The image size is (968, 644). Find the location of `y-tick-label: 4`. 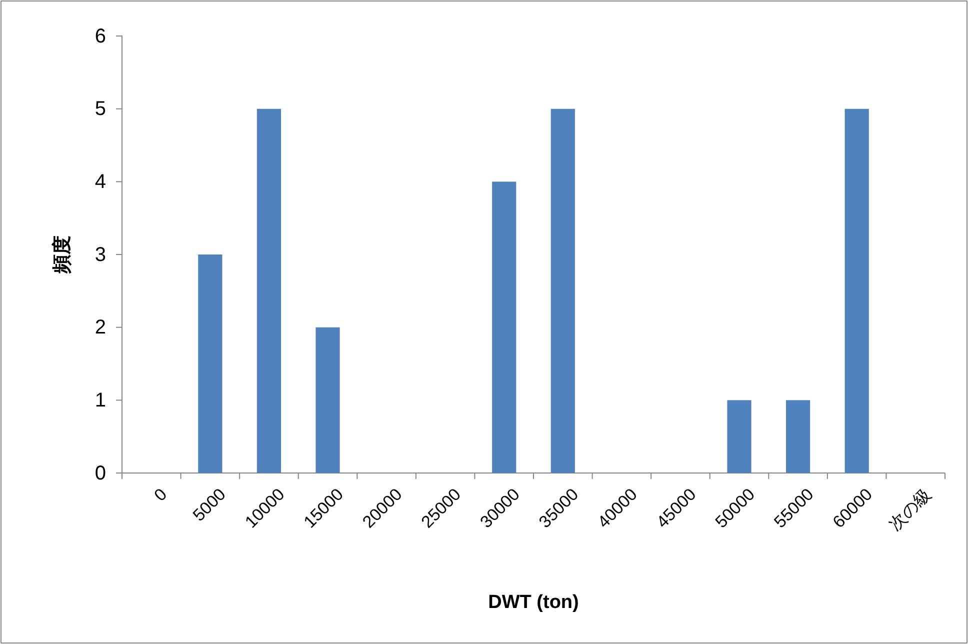

y-tick-label: 4 is located at coordinates (100, 182).